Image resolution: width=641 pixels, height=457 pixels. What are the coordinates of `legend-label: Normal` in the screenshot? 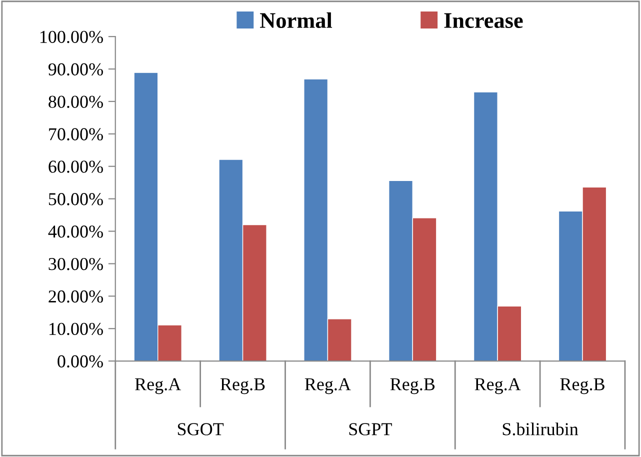 It's located at (296, 20).